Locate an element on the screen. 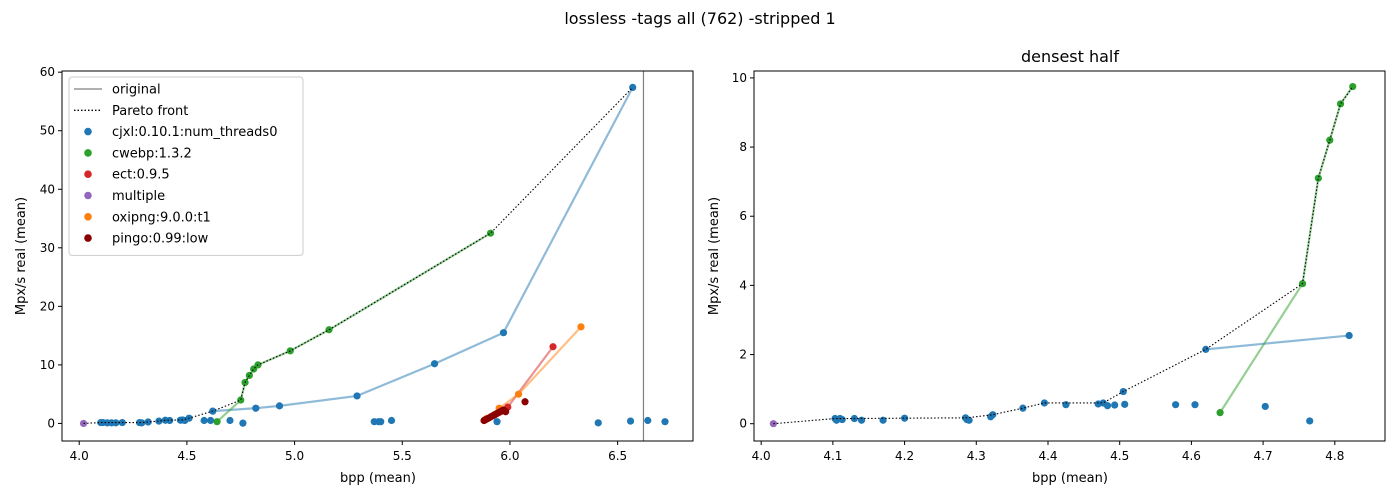 The image size is (1400, 500). x-tick-label: 5.0 is located at coordinates (294, 456).